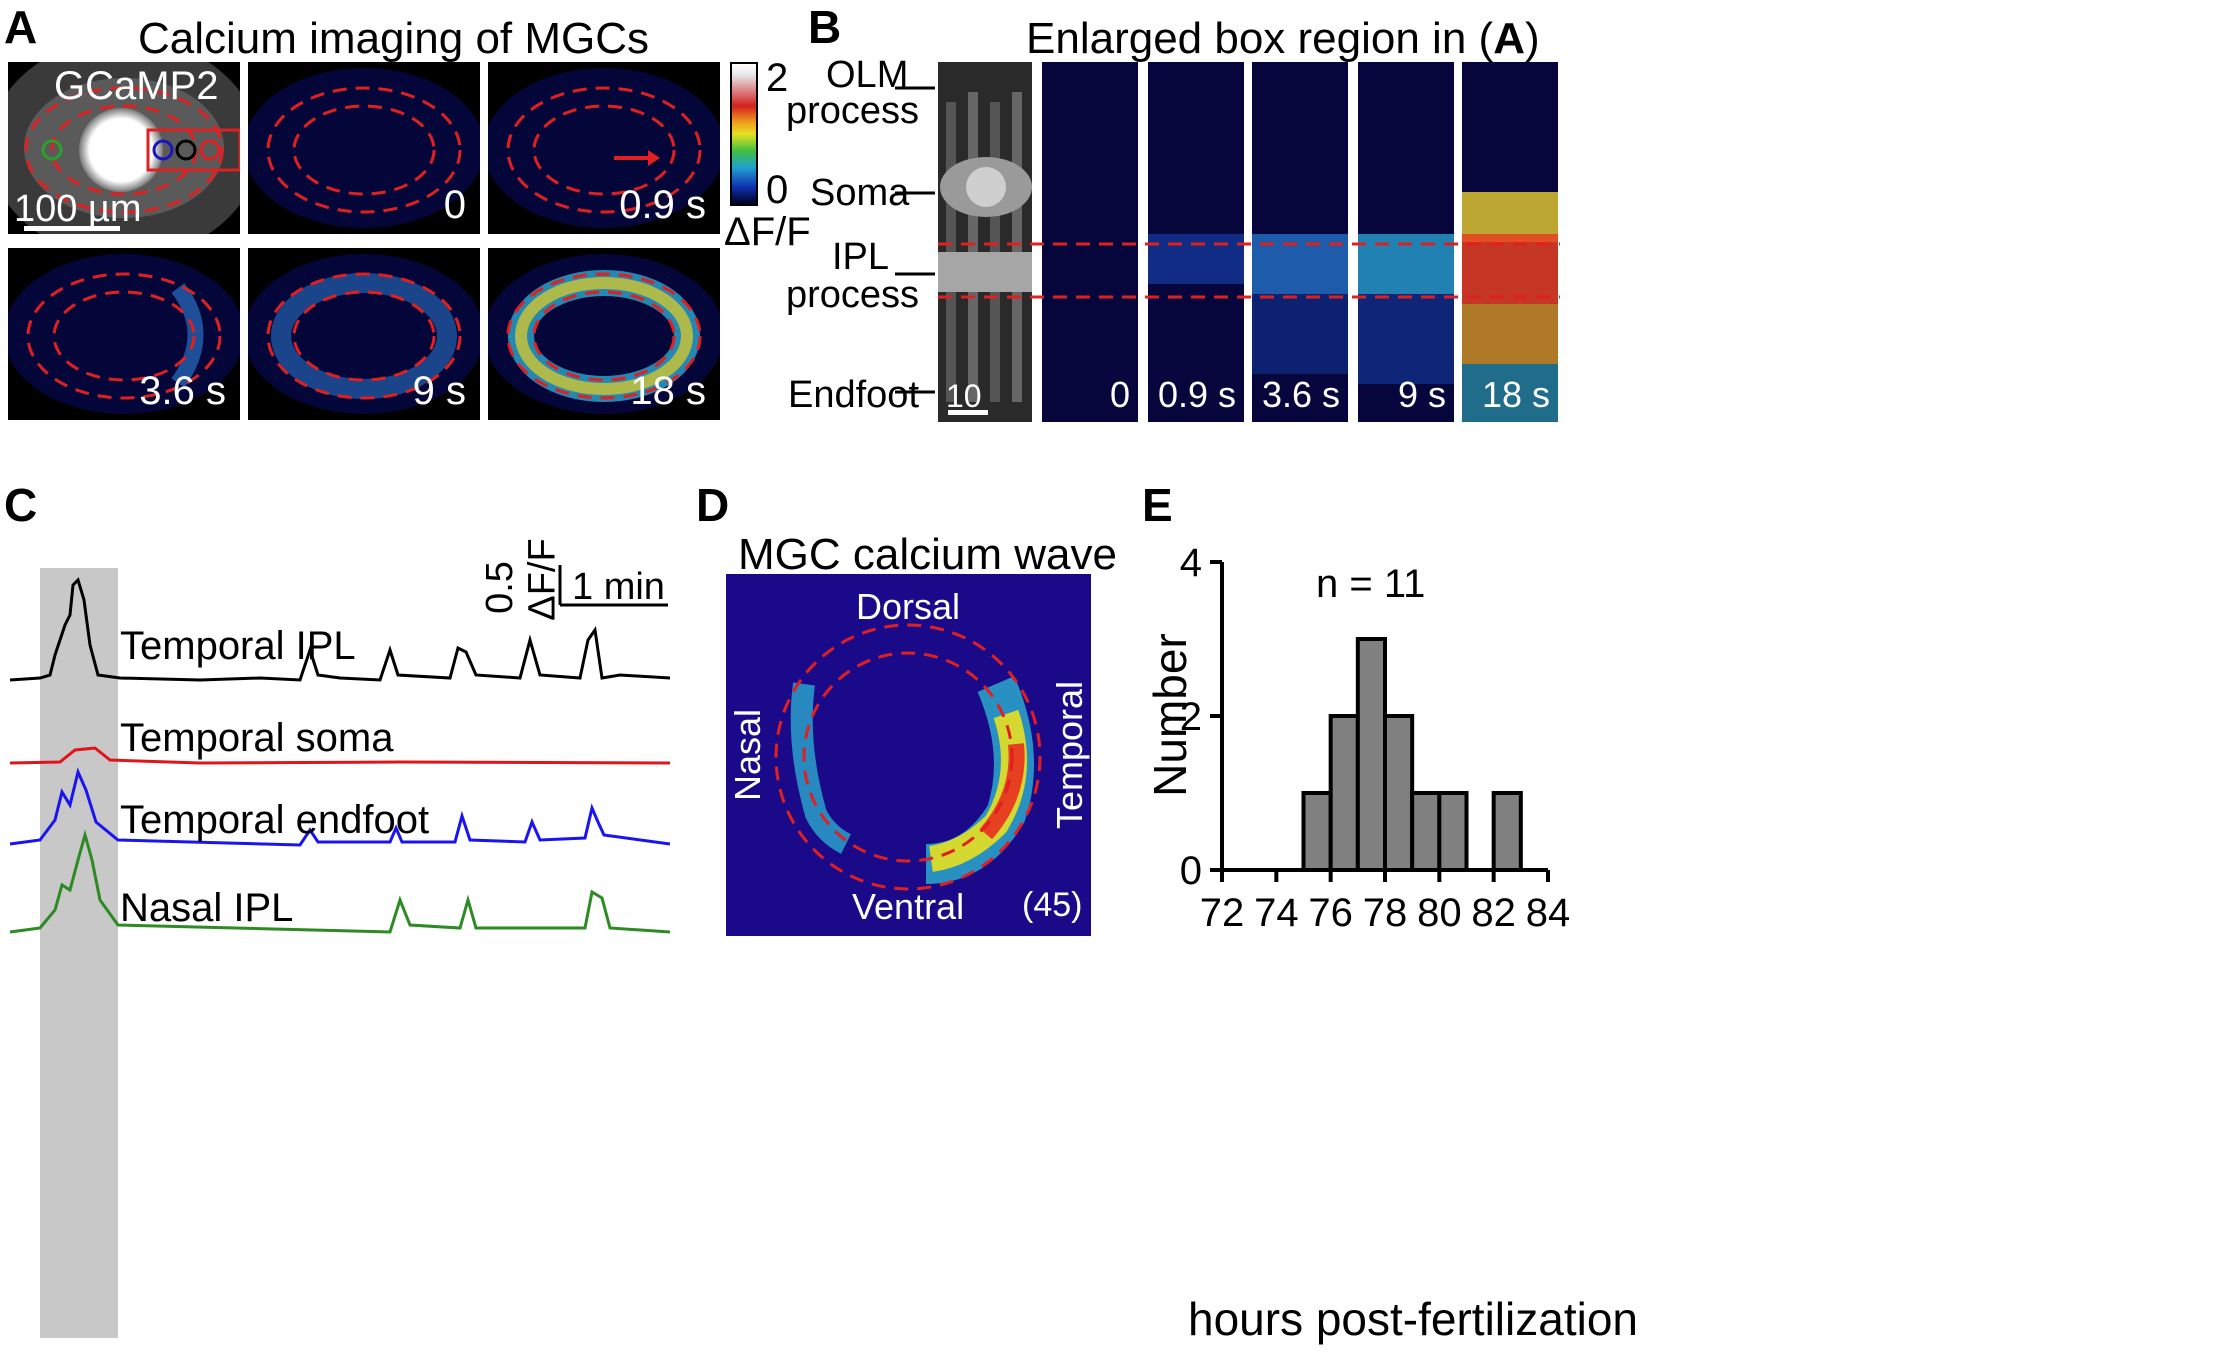  What do you see at coordinates (275, 820) in the screenshot?
I see `trace-label-temporal-endfoot: Temporal endfoot` at bounding box center [275, 820].